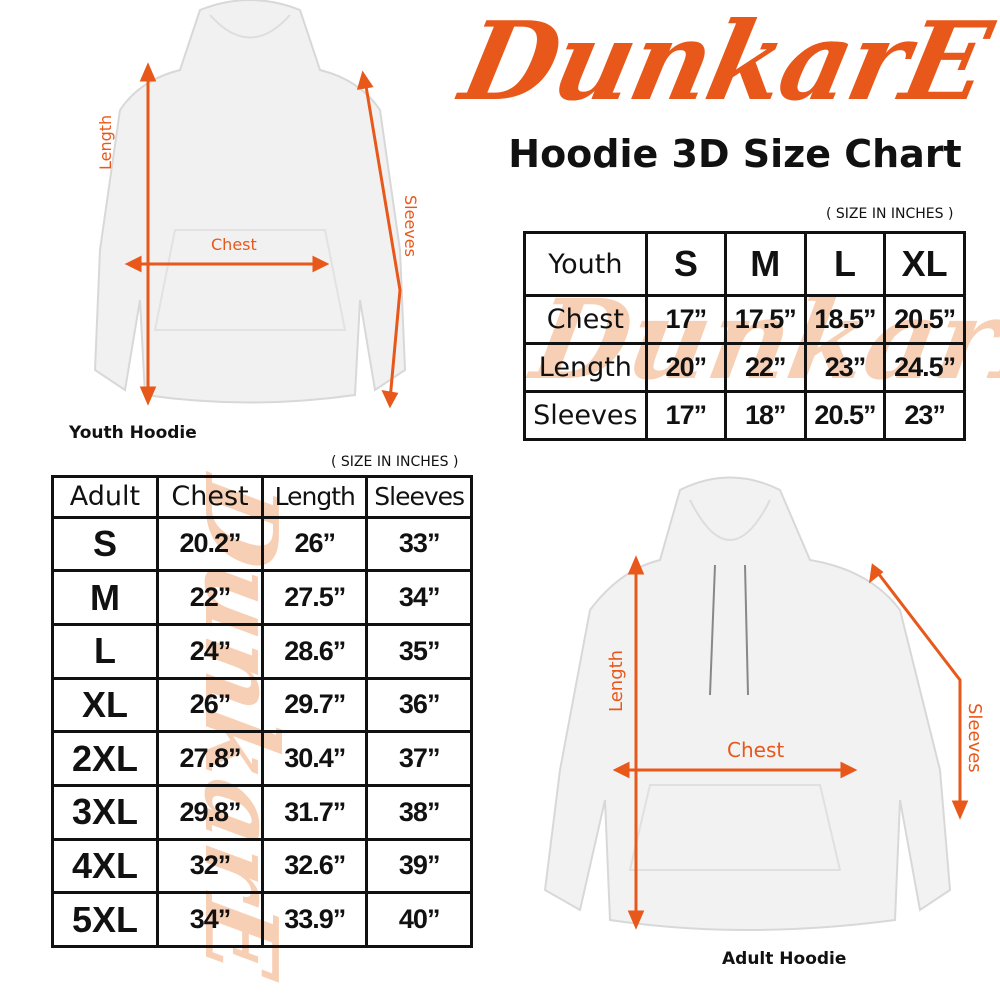  Describe the element at coordinates (419, 497) in the screenshot. I see `header-cell: Sleeves` at that location.